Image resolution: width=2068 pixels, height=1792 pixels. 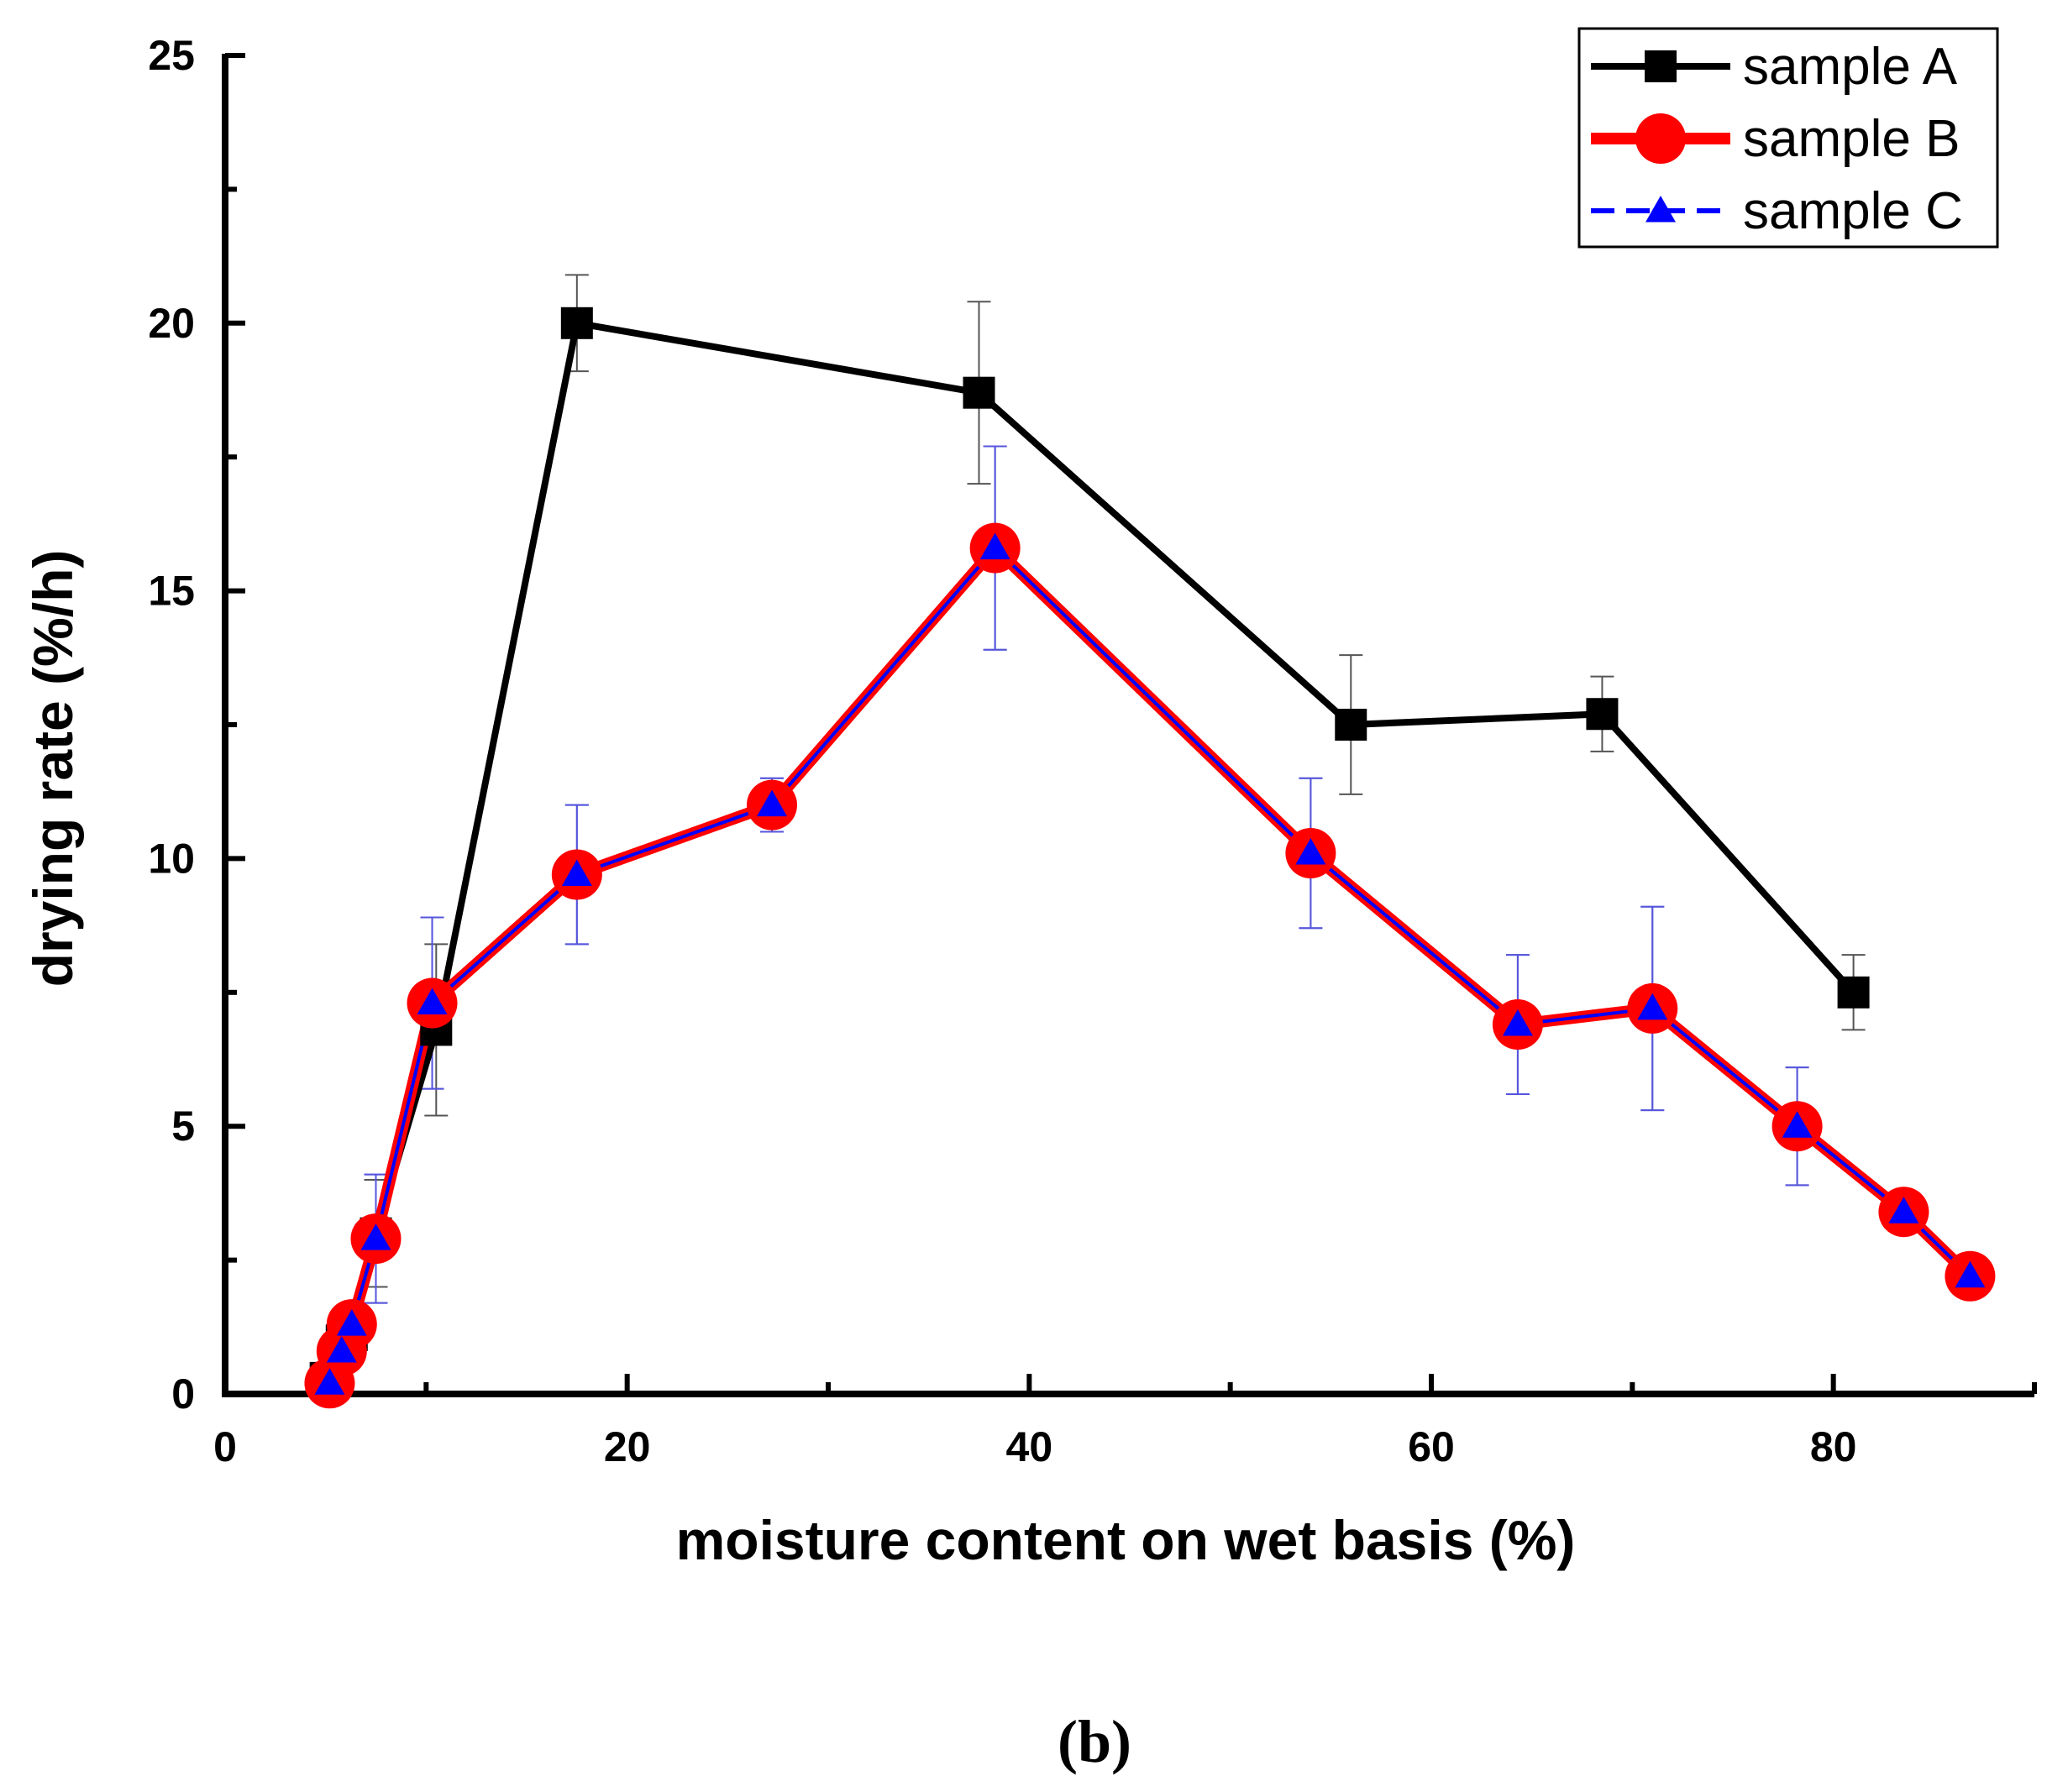 I want to click on y-tick-label: 0, so click(x=183, y=1393).